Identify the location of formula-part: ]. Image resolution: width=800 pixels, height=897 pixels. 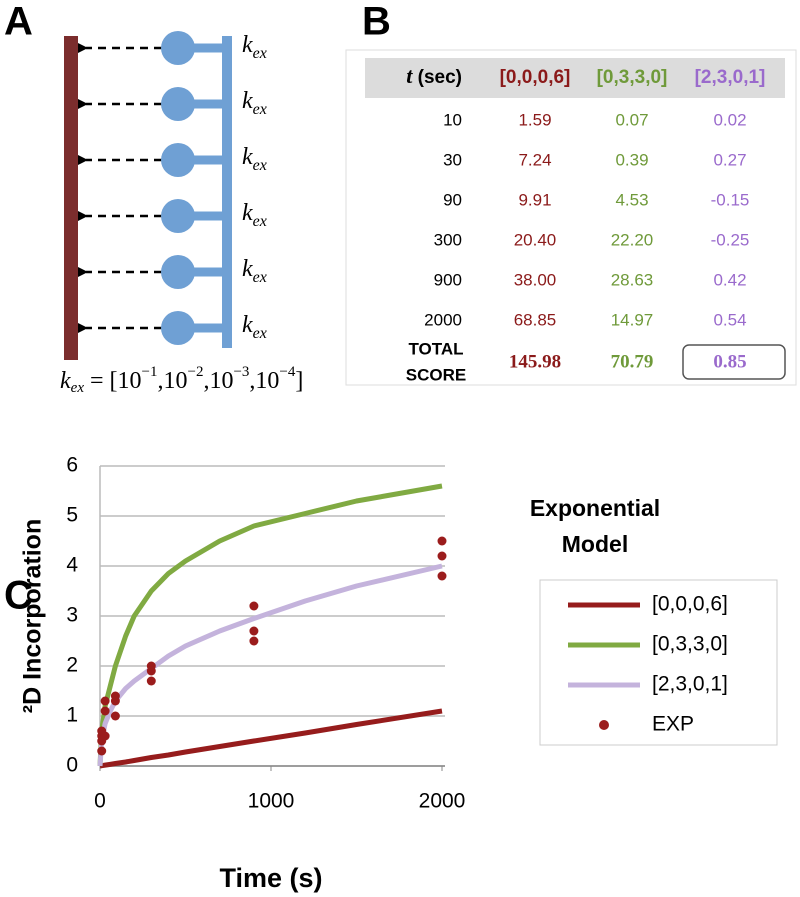
(299, 381).